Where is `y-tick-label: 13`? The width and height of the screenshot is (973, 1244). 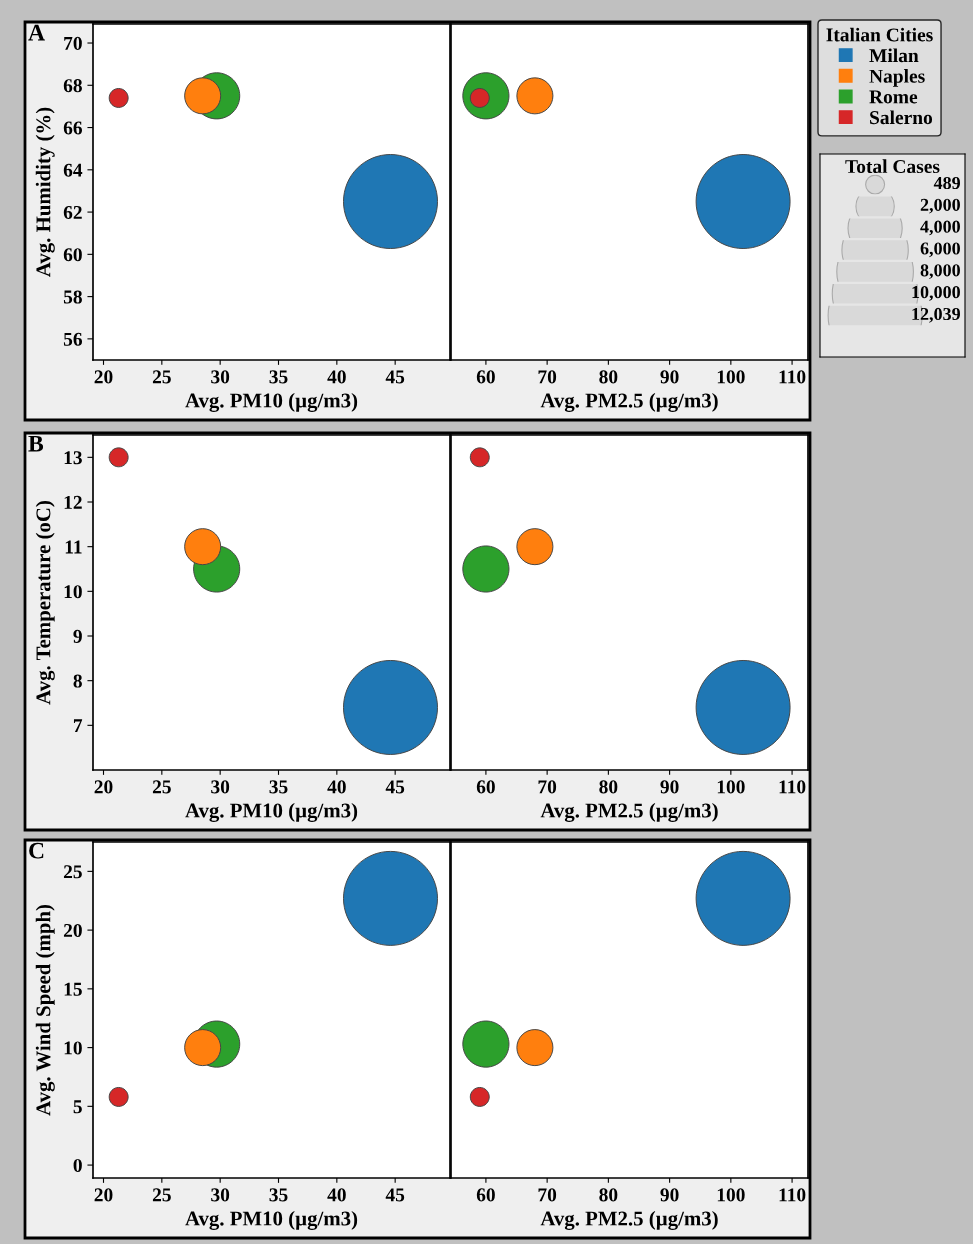
y-tick-label: 13 is located at coordinates (73, 458).